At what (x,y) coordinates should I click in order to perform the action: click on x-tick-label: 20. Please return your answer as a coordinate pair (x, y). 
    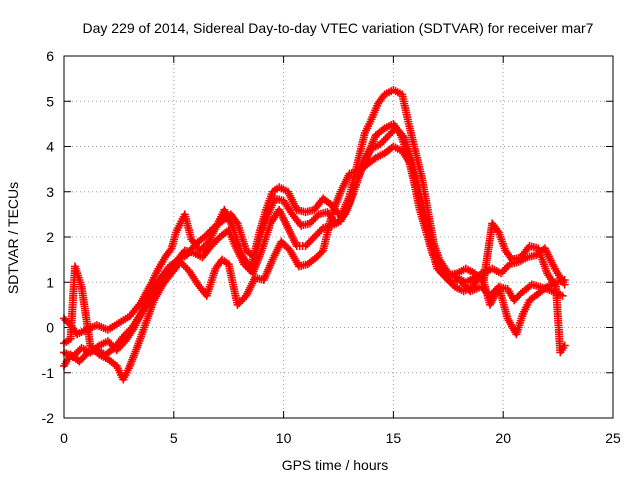
    Looking at the image, I should click on (503, 438).